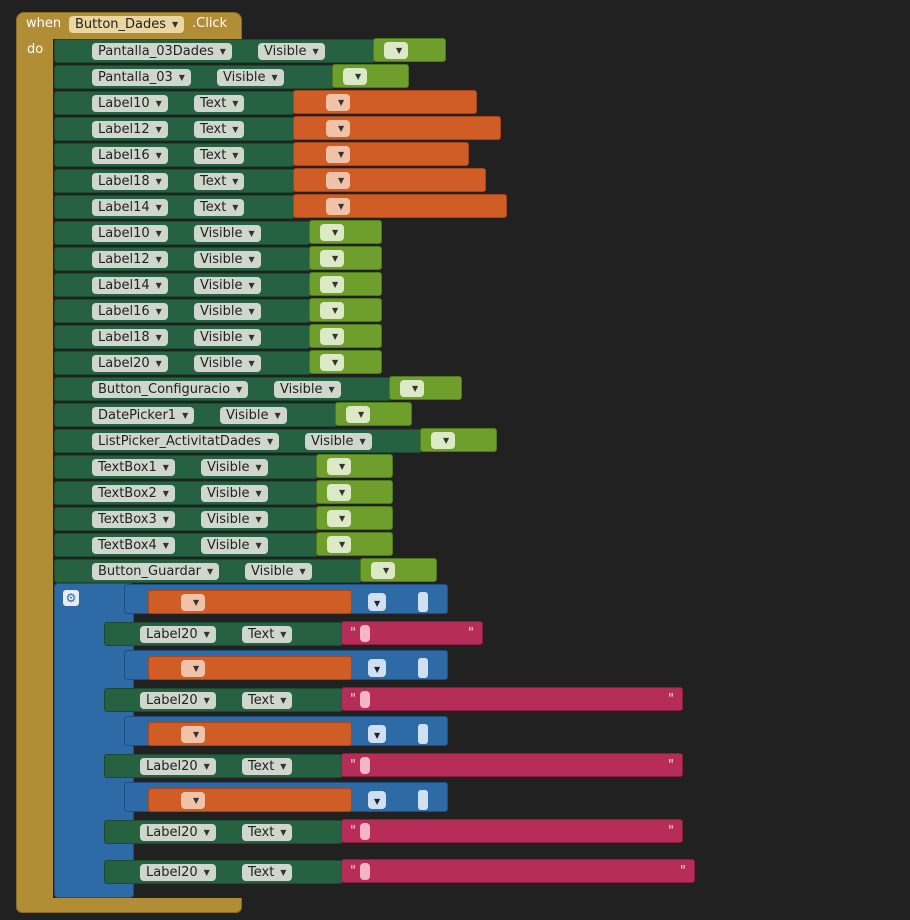  What do you see at coordinates (170, 389) in the screenshot?
I see `component-dropdown: Button_Configuracio ▼` at bounding box center [170, 389].